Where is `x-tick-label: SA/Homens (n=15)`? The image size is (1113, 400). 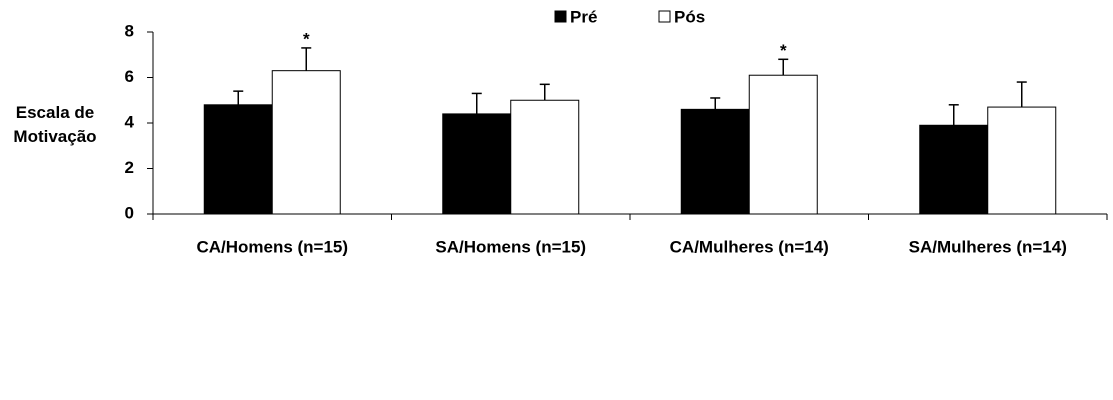
x-tick-label: SA/Homens (n=15) is located at coordinates (510, 246).